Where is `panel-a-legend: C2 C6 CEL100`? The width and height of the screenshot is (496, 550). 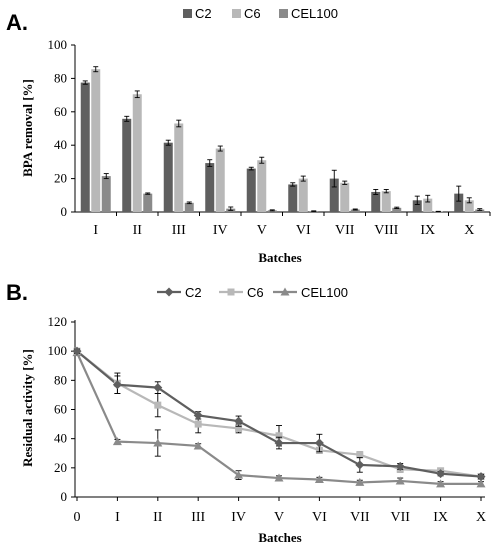 panel-a-legend: C2 C6 CEL100 is located at coordinates (260, 13).